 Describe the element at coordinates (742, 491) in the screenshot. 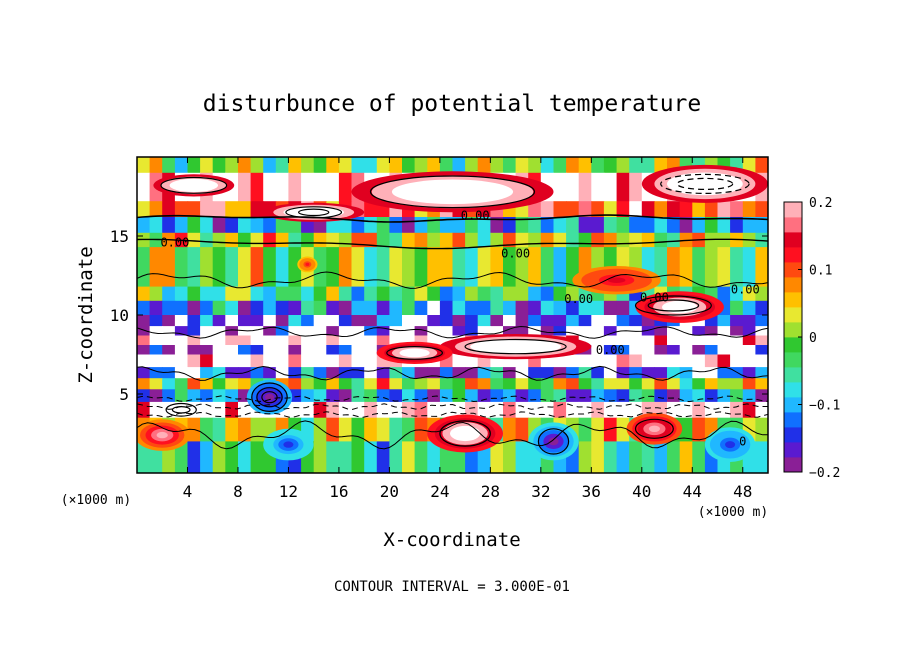

I see `x-tick-label: 48` at that location.